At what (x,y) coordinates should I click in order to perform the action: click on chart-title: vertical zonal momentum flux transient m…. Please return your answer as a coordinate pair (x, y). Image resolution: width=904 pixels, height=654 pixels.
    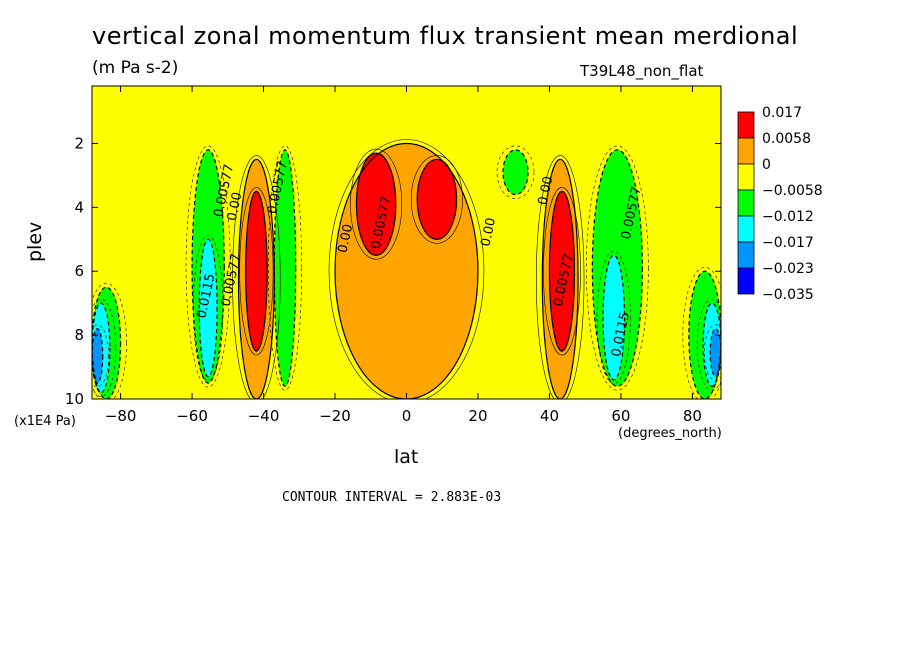
    Looking at the image, I should click on (445, 36).